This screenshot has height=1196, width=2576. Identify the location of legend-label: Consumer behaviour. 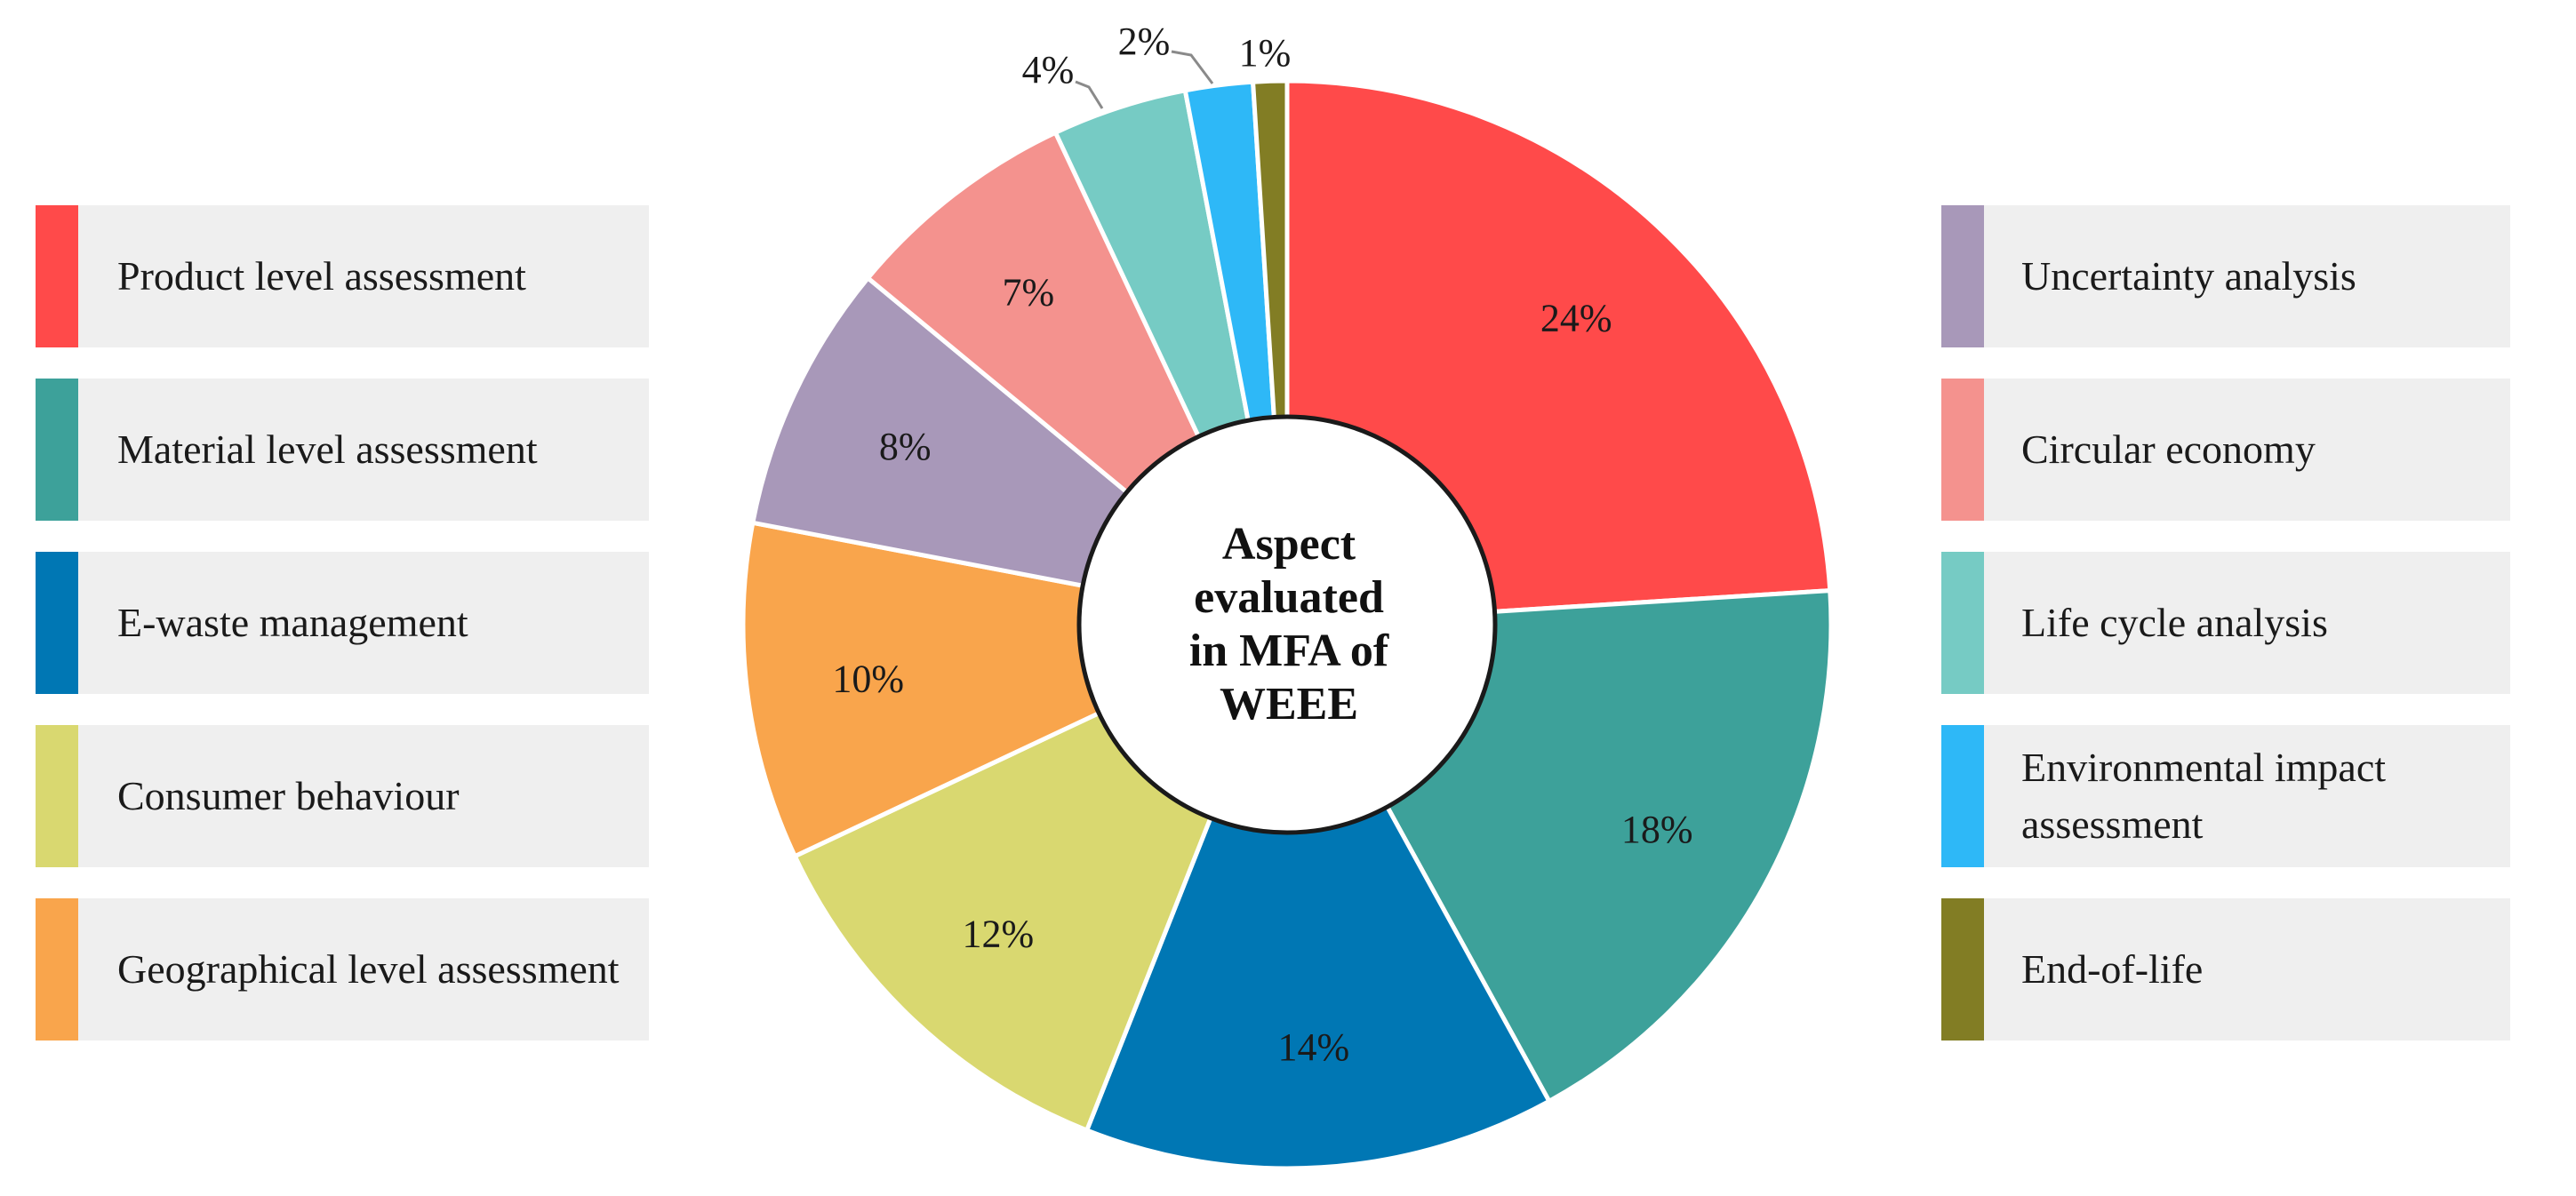
(288, 795).